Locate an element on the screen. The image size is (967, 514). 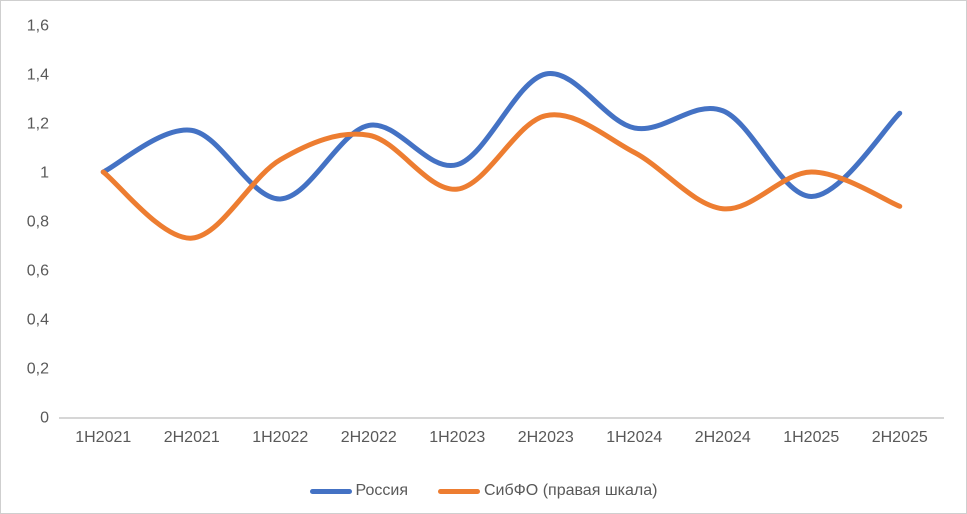
x-tick-label: 2H2021 is located at coordinates (192, 437).